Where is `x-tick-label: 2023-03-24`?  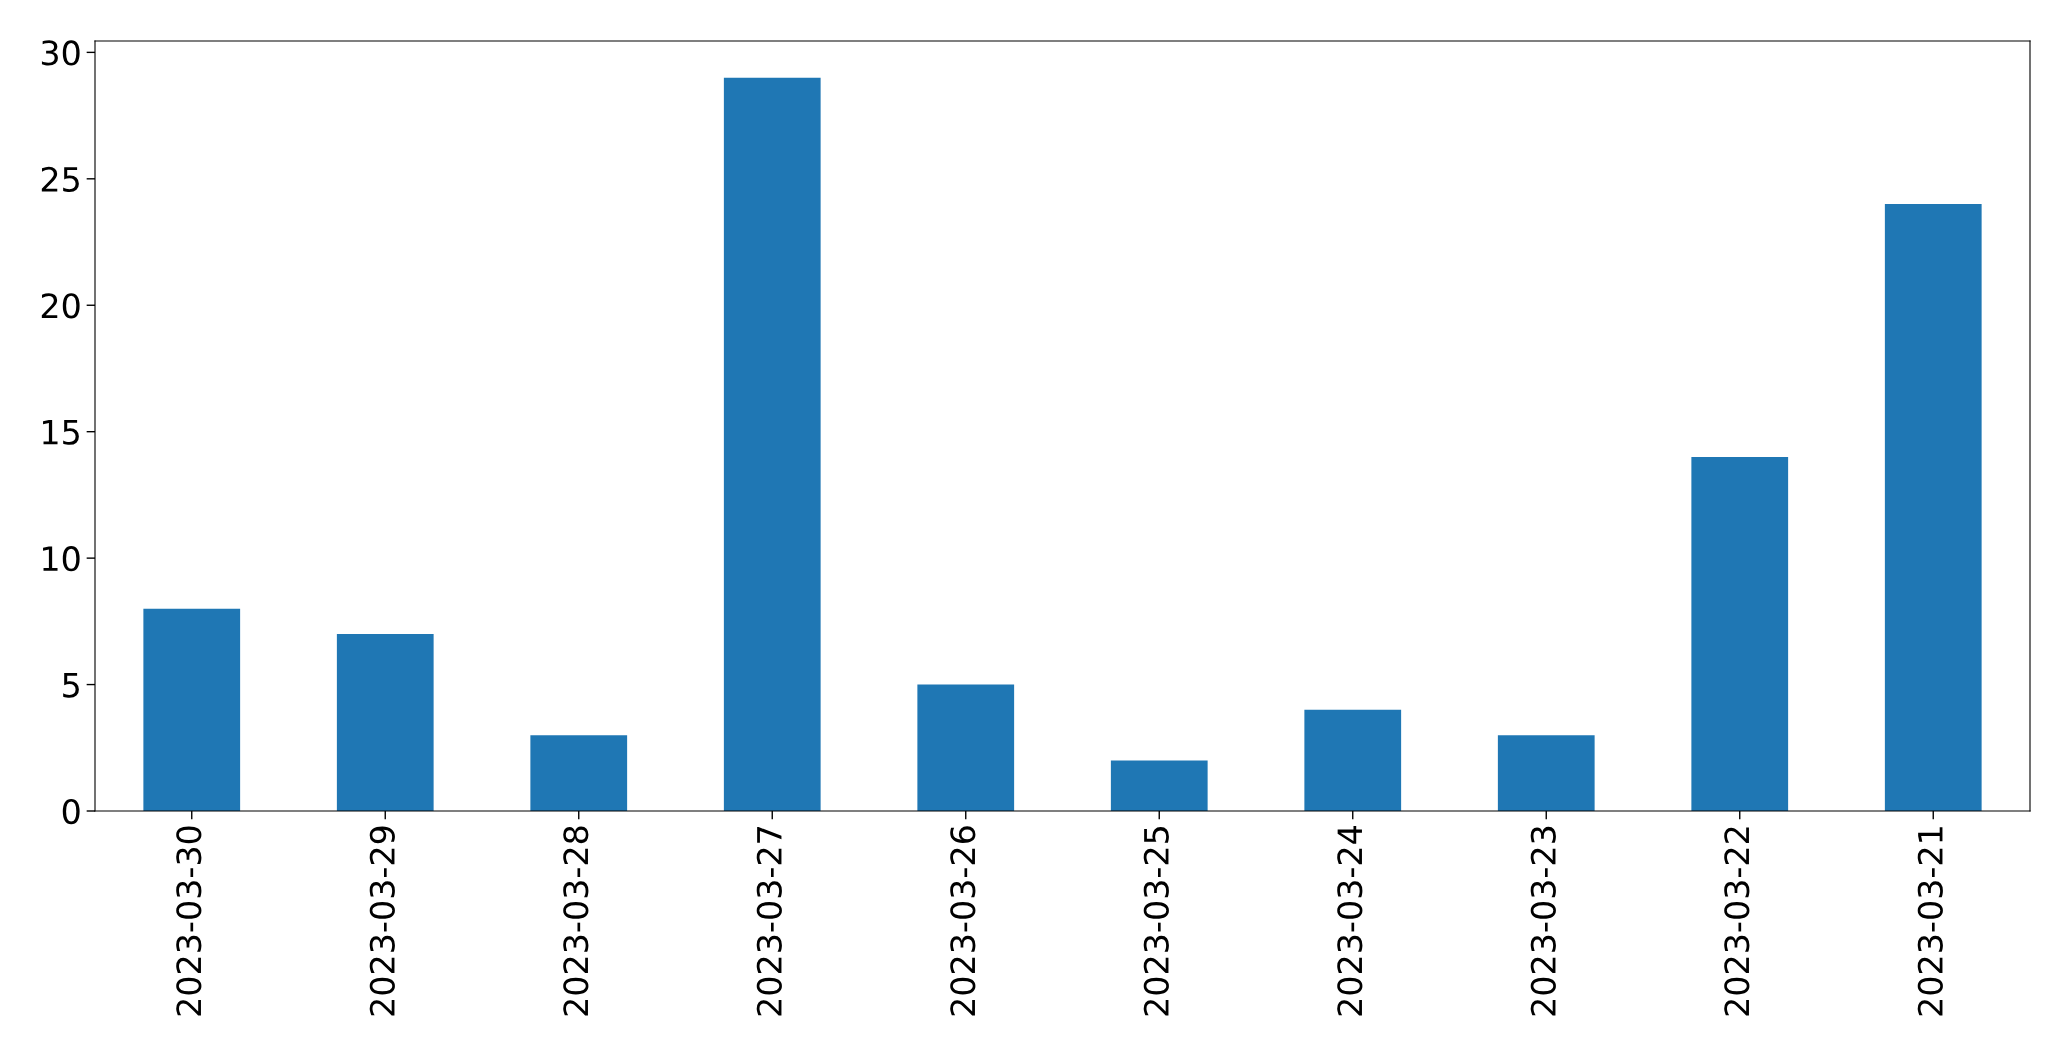 x-tick-label: 2023-03-24 is located at coordinates (1350, 921).